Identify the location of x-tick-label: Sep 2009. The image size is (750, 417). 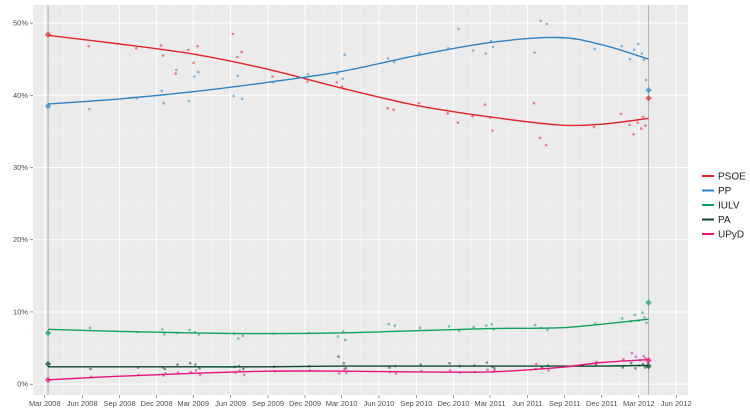
(268, 403).